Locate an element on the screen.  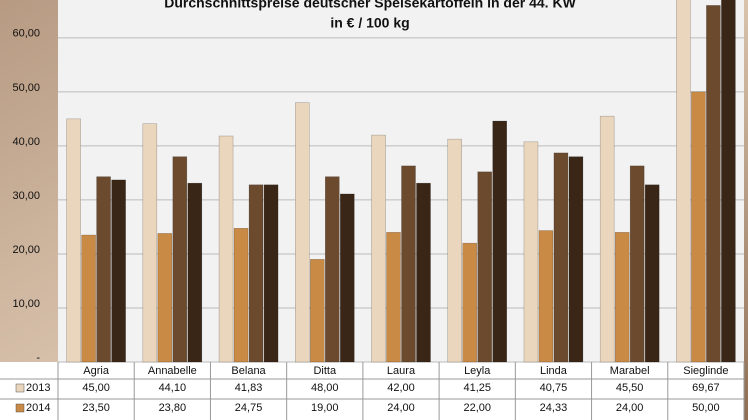
table-value: 23,80 is located at coordinates (173, 408).